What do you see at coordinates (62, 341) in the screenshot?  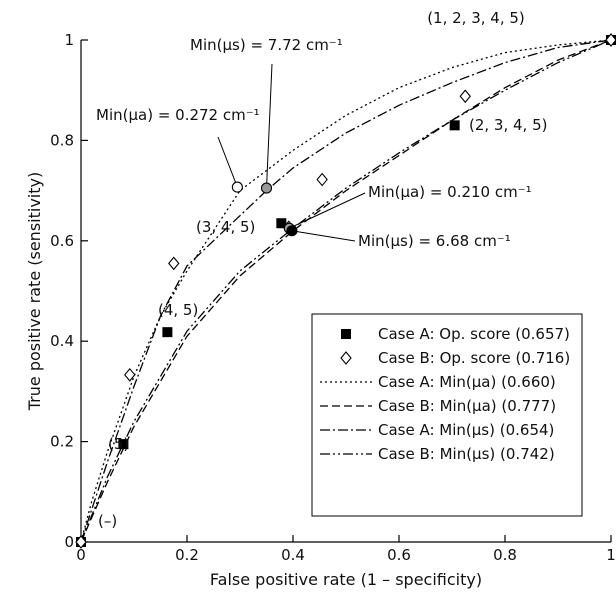 I see `y-tick-label: 0.4` at bounding box center [62, 341].